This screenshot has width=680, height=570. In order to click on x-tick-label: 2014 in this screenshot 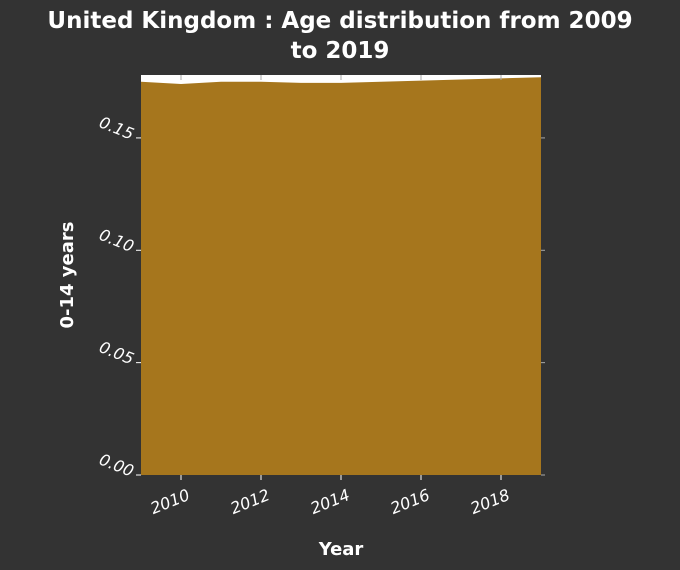, I will do `click(330, 501)`.